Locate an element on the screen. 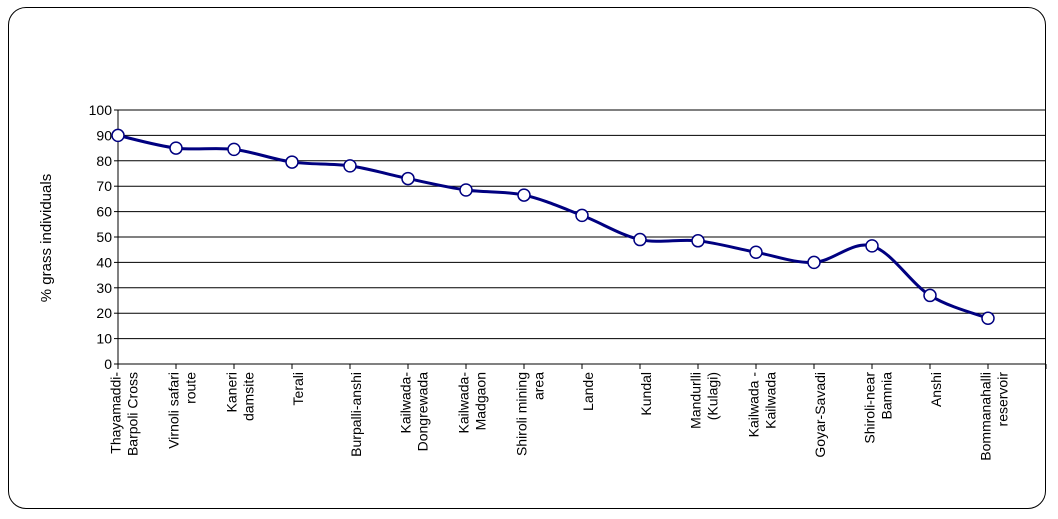  x-category-label-line: Burpalli-anshi is located at coordinates (356, 414).